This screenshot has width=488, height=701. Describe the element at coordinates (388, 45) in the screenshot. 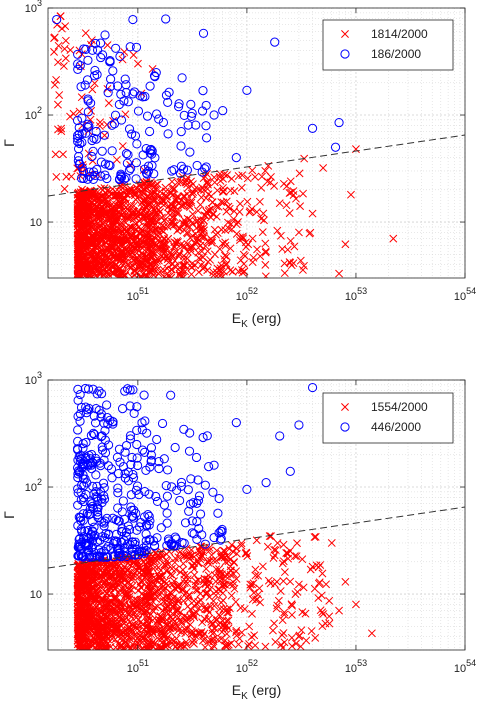

I see `legend: 1814/2000 186/2000` at that location.